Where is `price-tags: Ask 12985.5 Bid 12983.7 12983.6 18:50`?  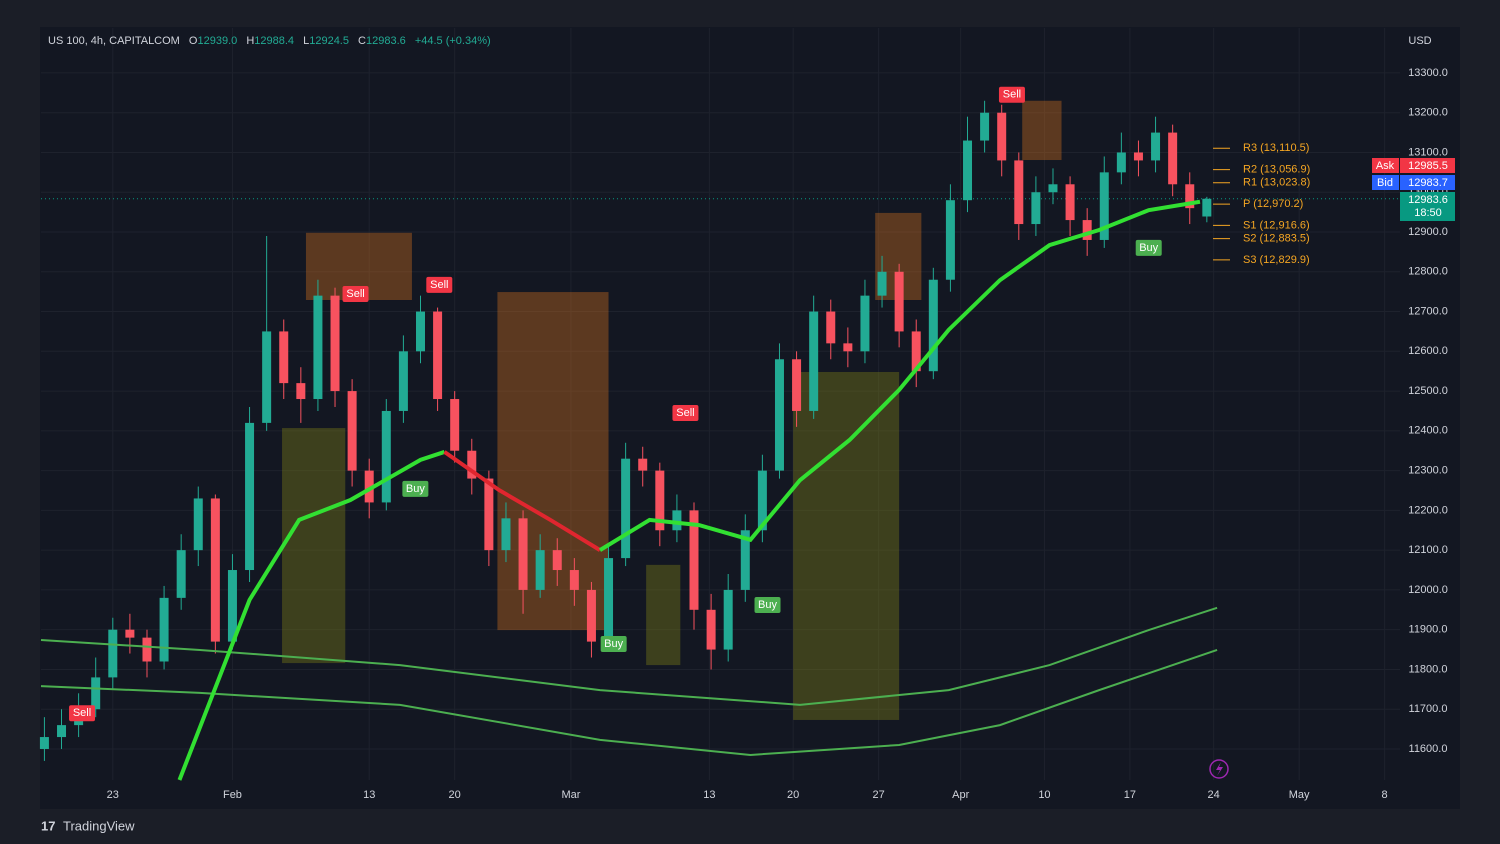 price-tags: Ask 12985.5 Bid 12983.7 12983.6 18:50 is located at coordinates (1413, 189).